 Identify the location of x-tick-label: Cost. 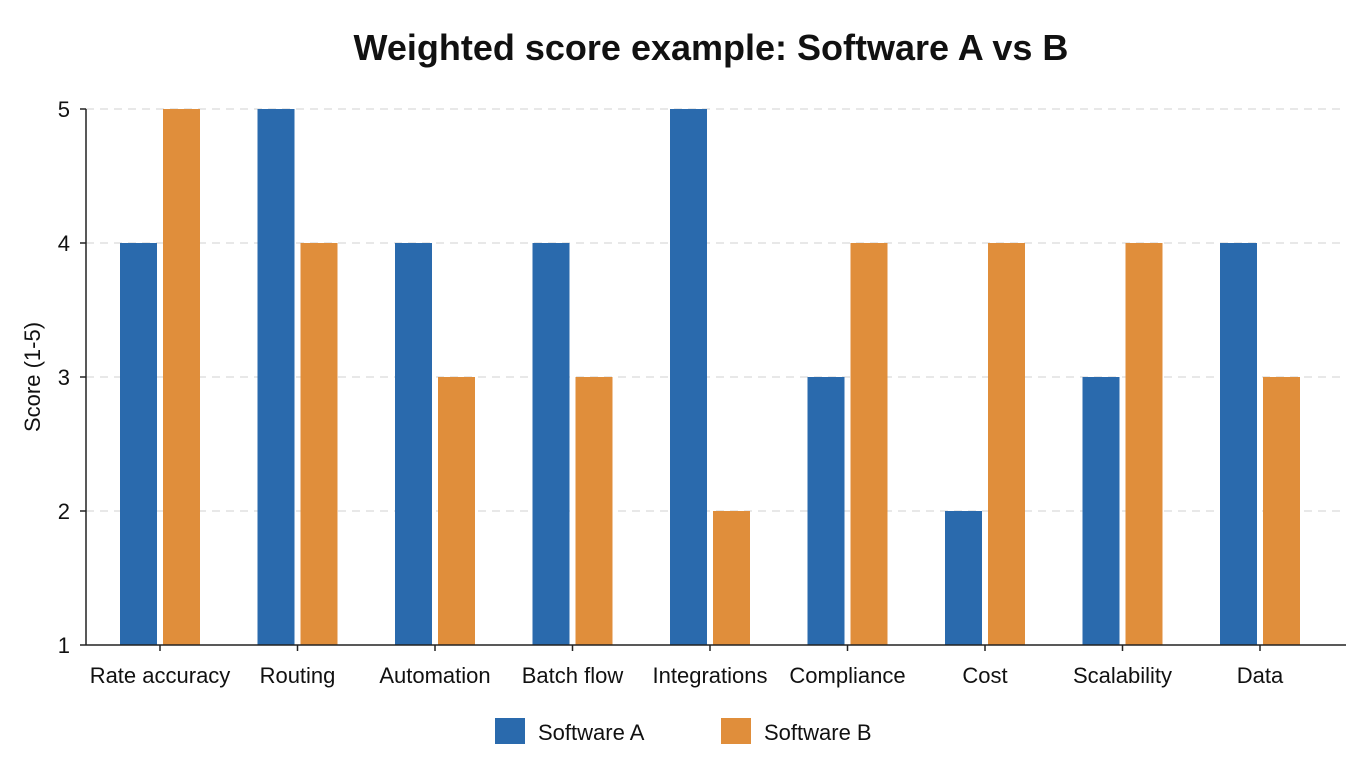
(984, 675).